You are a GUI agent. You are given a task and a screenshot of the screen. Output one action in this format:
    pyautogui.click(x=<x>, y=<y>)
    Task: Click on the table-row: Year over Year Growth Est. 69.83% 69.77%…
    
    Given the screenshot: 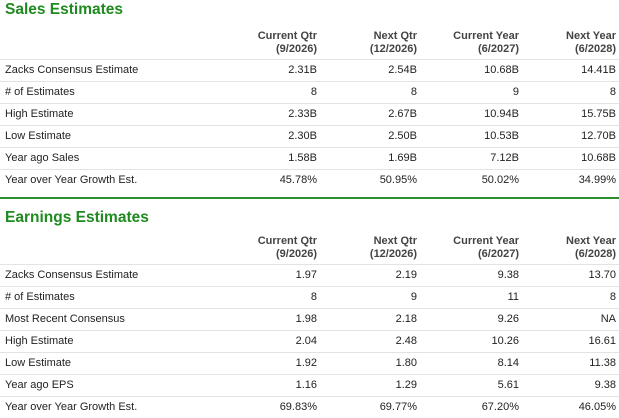 What is the action you would take?
    pyautogui.click(x=309, y=407)
    